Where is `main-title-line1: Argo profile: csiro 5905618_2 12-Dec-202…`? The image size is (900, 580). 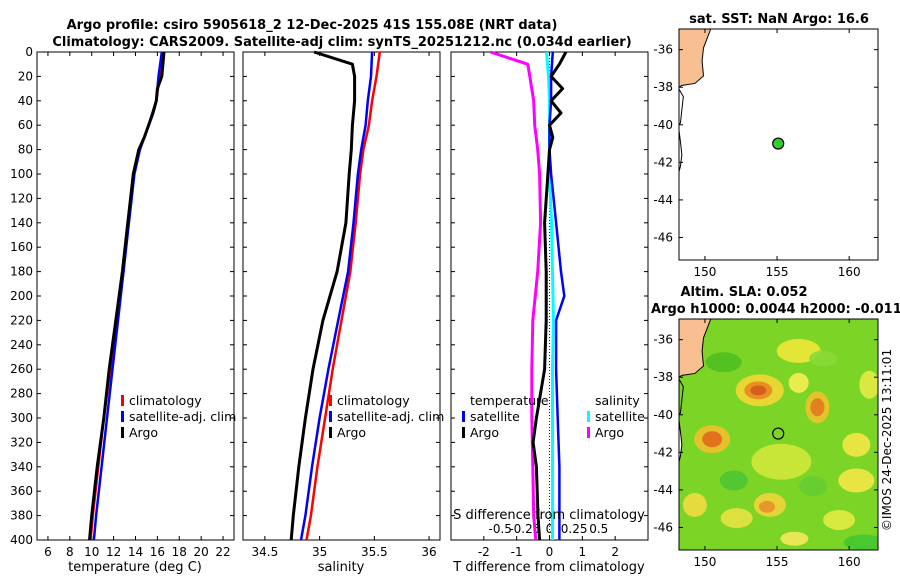 main-title-line1: Argo profile: csiro 5905618_2 12-Dec-202… is located at coordinates (312, 25).